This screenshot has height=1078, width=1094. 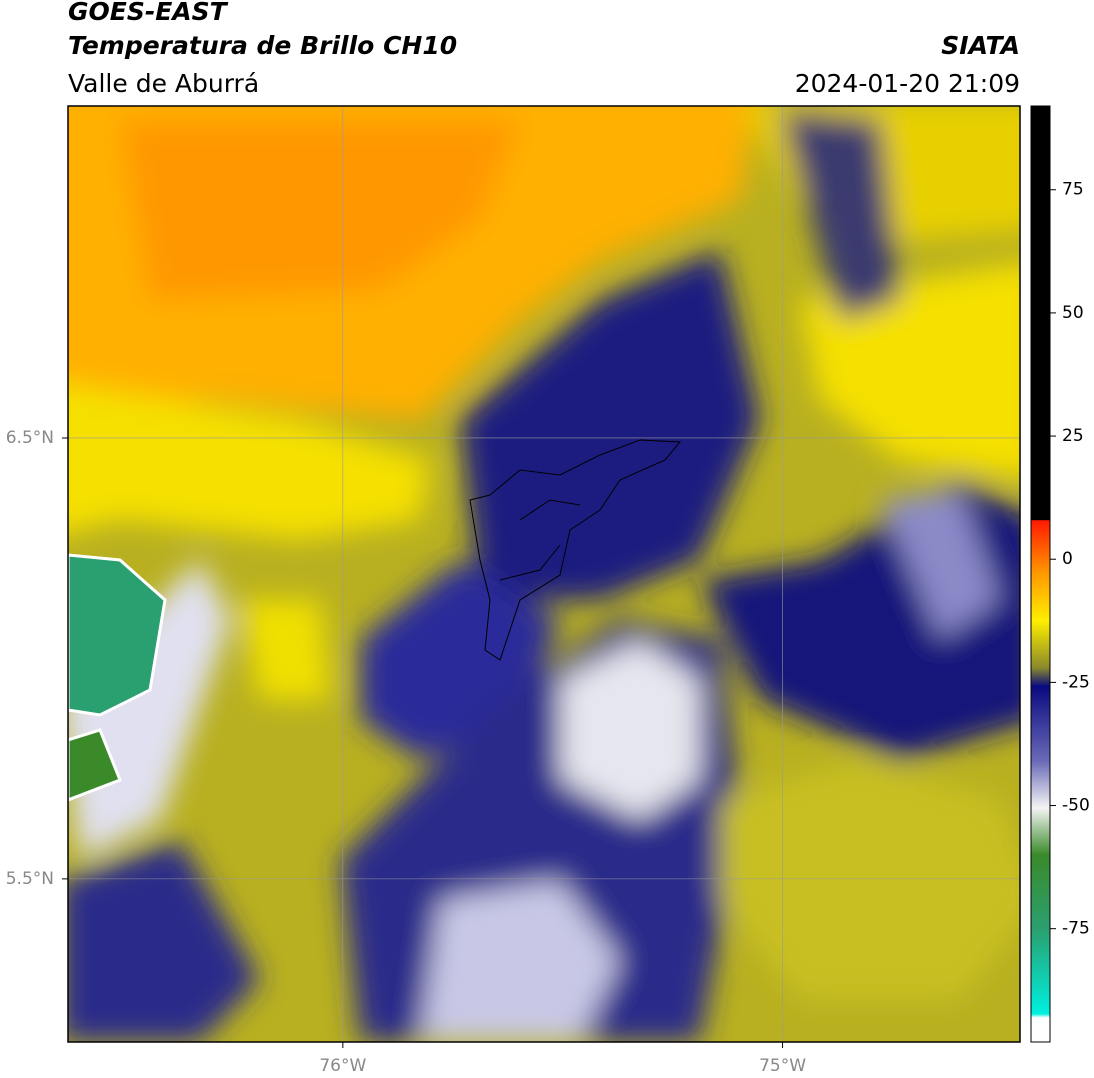 I want to click on title: GOES-EAST, so click(x=148, y=13).